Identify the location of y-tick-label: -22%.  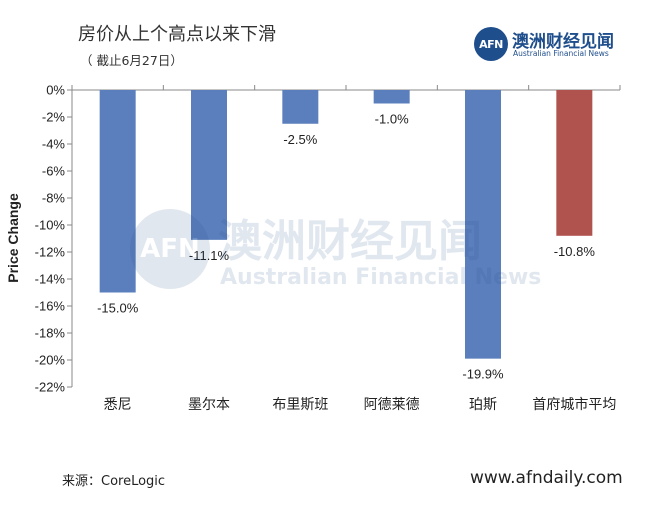
(50, 387).